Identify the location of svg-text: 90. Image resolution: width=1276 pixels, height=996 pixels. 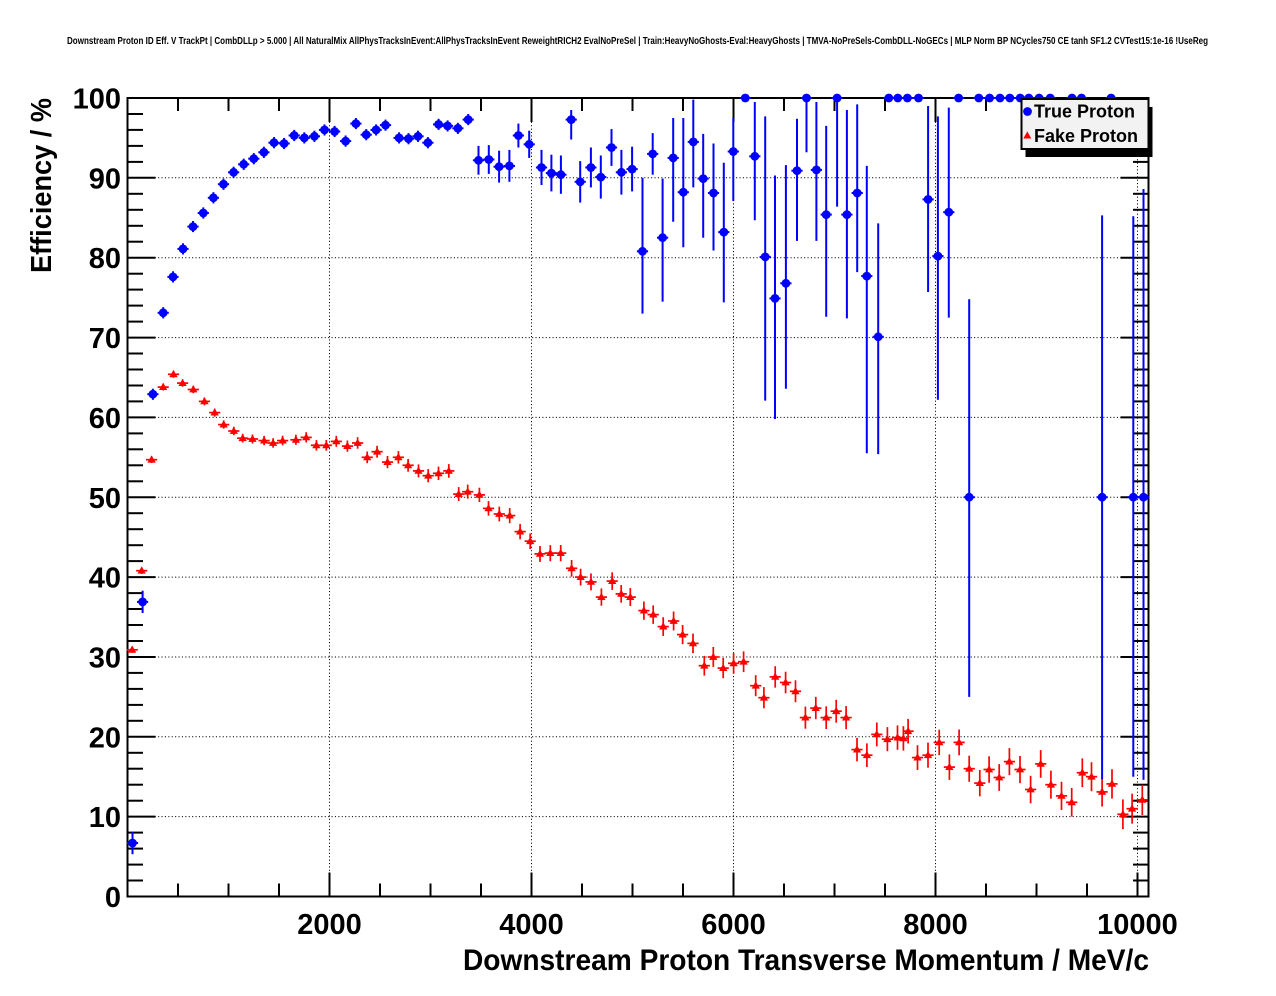
(105, 179).